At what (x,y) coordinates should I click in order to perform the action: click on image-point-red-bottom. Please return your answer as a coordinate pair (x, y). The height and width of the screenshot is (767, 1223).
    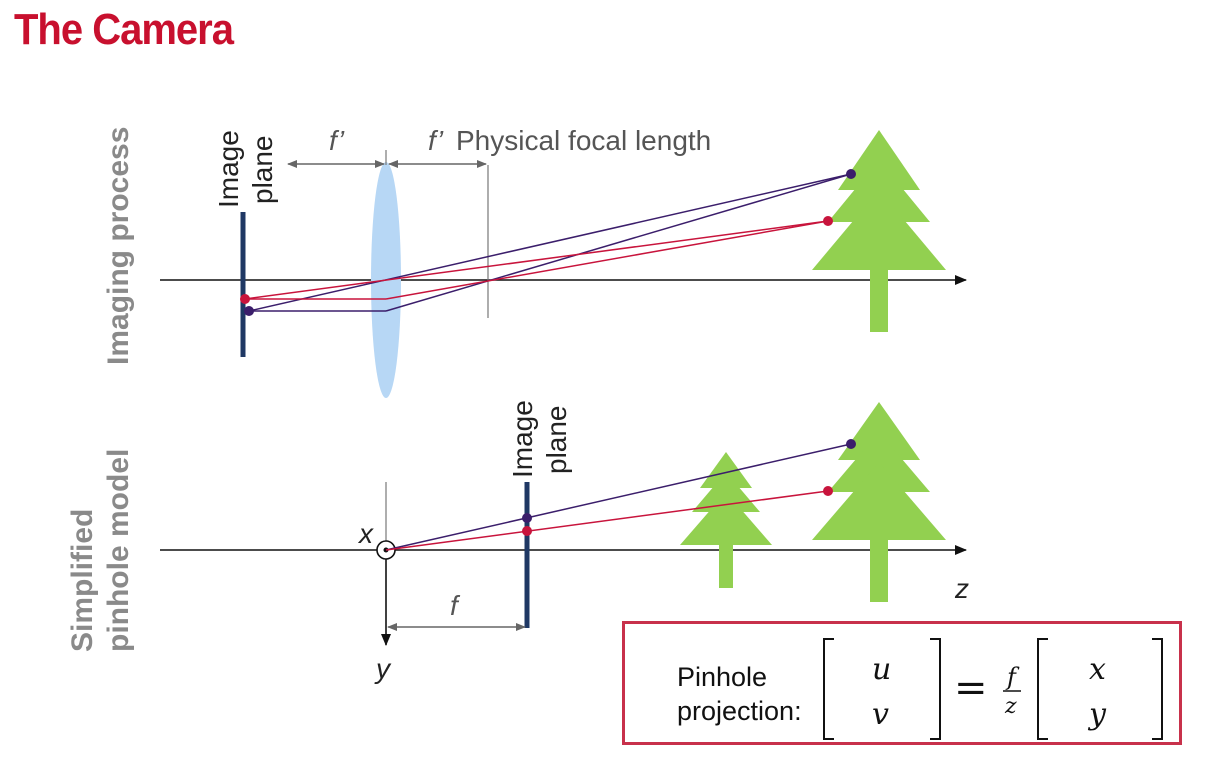
    Looking at the image, I should click on (527, 531).